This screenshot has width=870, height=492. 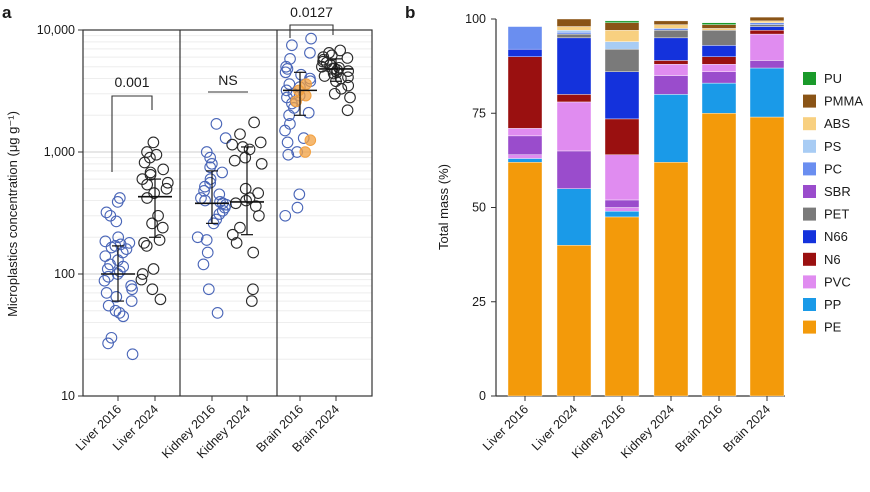 I want to click on stacked-bar-kidney-2016, so click(x=622, y=208).